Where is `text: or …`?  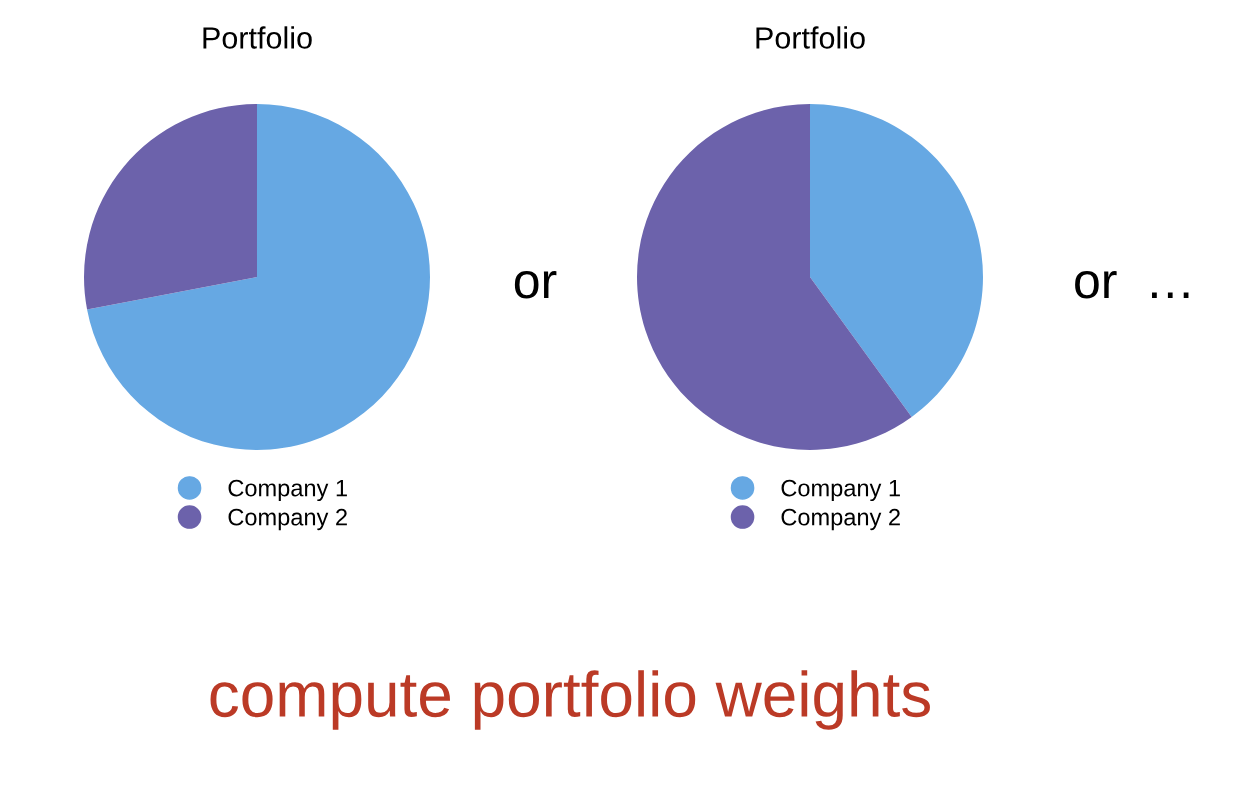 text: or … is located at coordinates (1132, 285).